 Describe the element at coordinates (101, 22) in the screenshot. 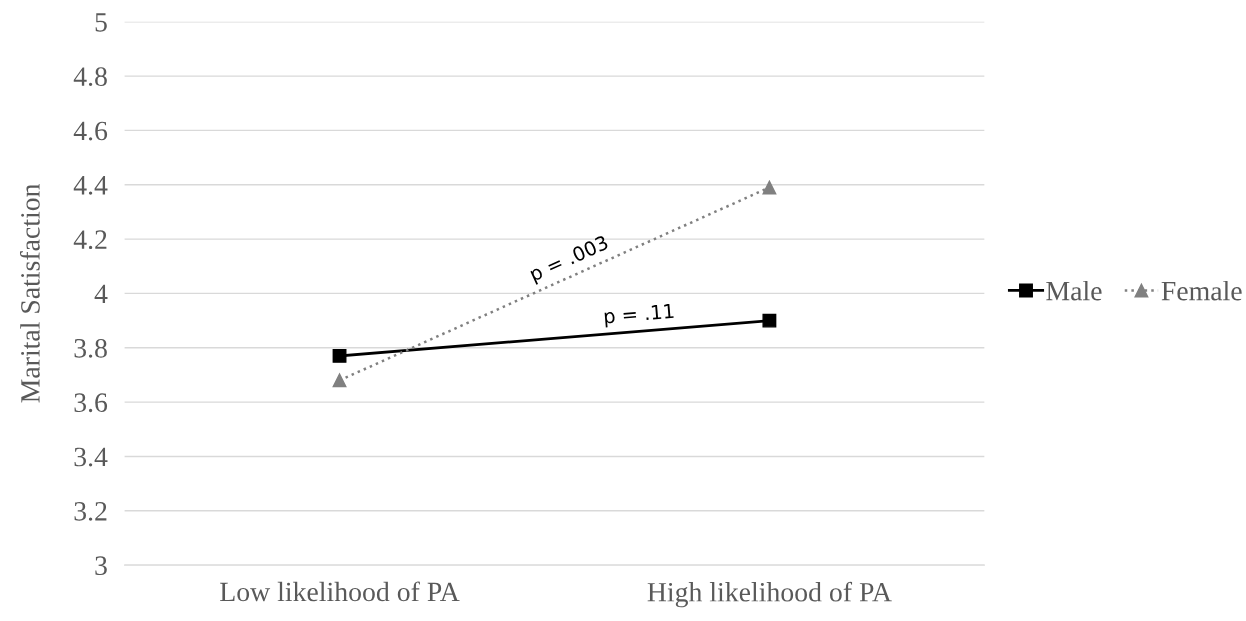

I see `y-tick-label: 5` at that location.